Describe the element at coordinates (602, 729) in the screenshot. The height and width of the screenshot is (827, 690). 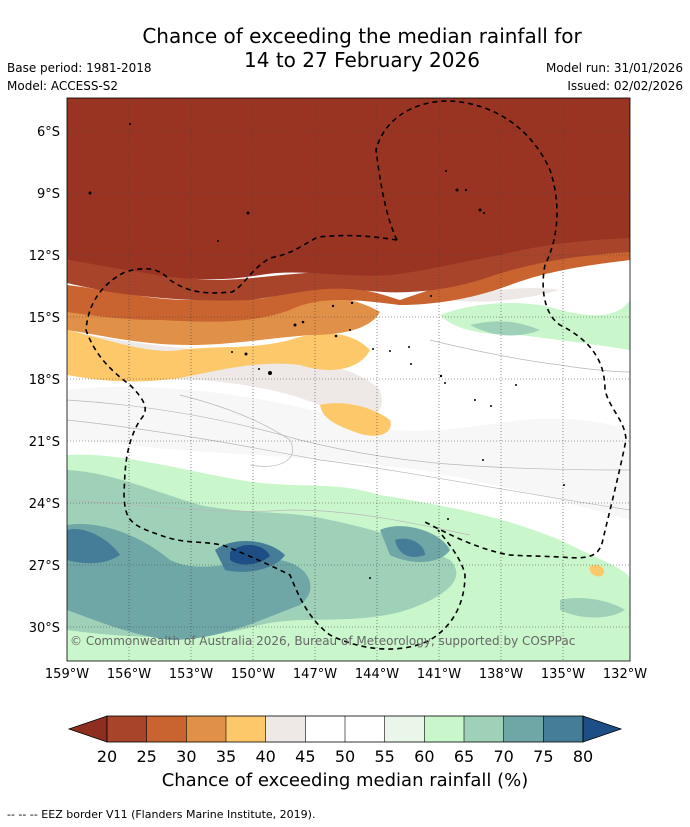
I see `colorbar-high-extend` at that location.